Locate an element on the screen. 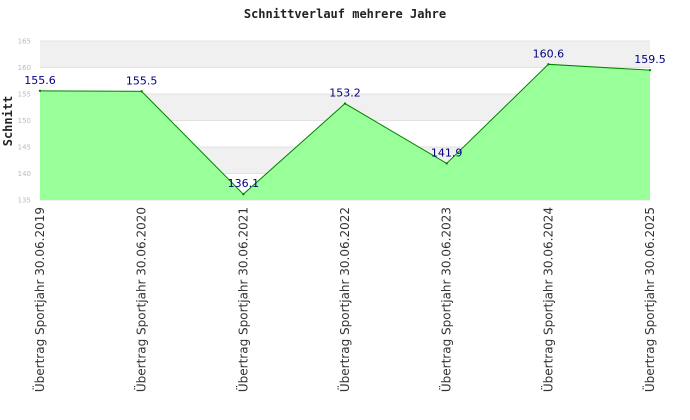  y-tick-label: 145 is located at coordinates (24, 148).